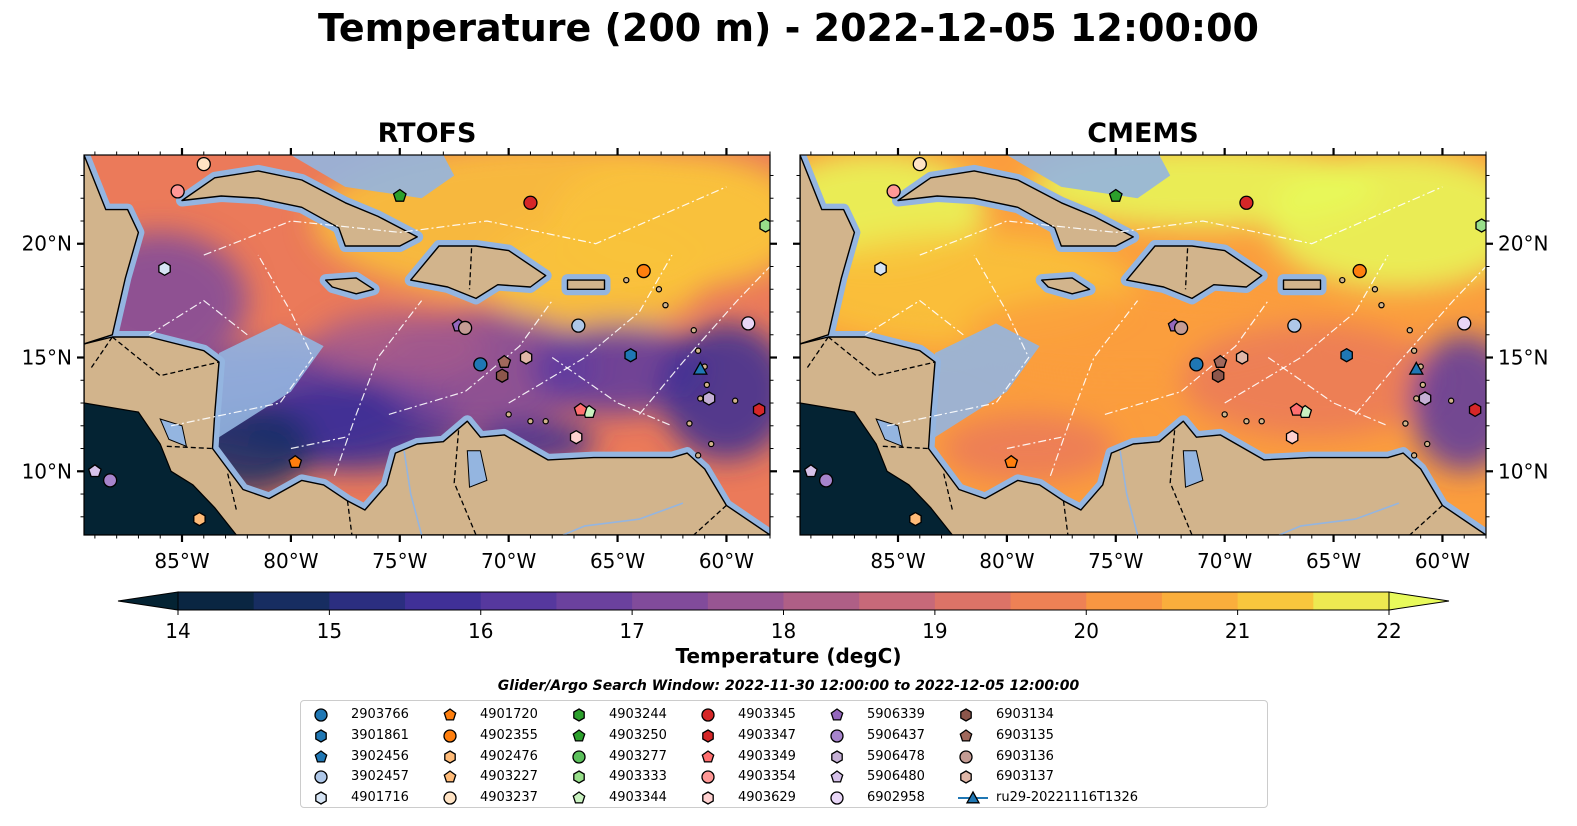 The height and width of the screenshot is (826, 1577). Describe the element at coordinates (638, 714) in the screenshot. I see `legend-label: 4903244` at that location.